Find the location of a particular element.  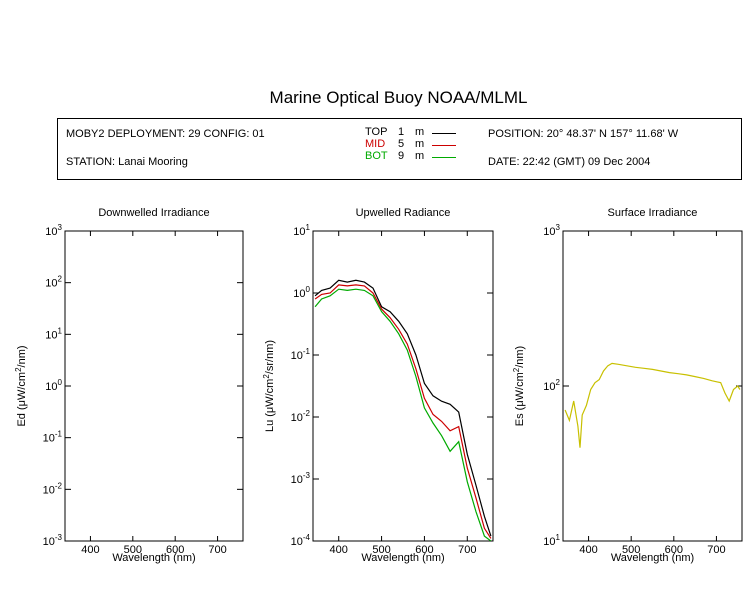

chart-title: Upwelled Radiance is located at coordinates (403, 213).